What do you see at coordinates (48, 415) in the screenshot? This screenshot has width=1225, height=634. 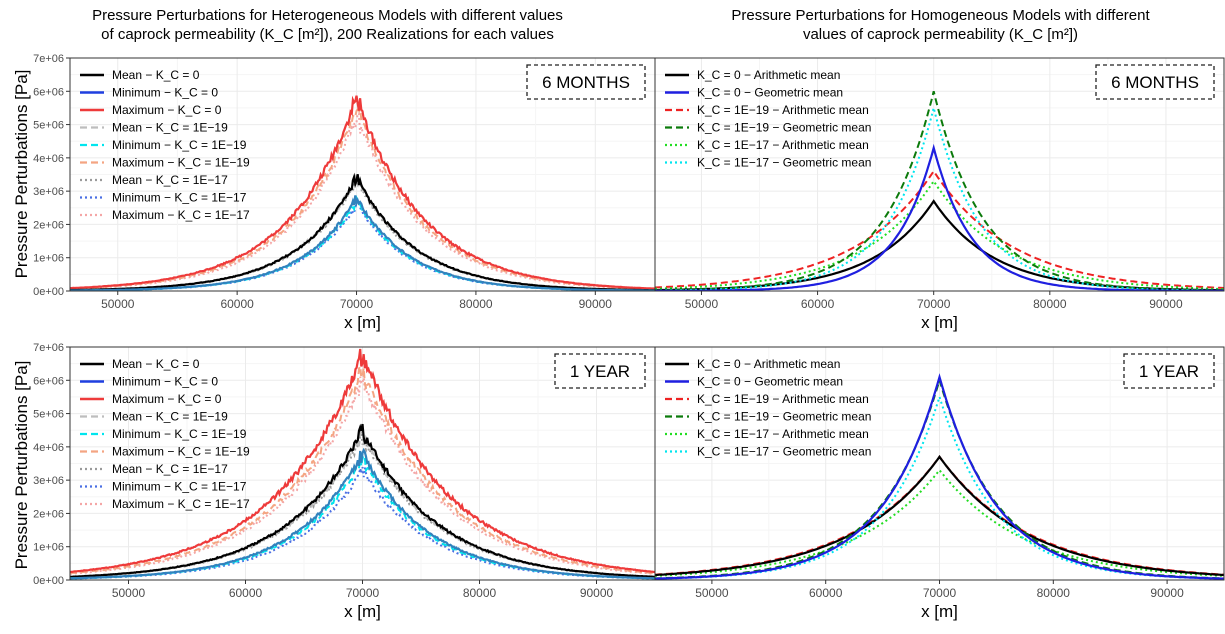 I see `y-tick-label: 5e+06` at bounding box center [48, 415].